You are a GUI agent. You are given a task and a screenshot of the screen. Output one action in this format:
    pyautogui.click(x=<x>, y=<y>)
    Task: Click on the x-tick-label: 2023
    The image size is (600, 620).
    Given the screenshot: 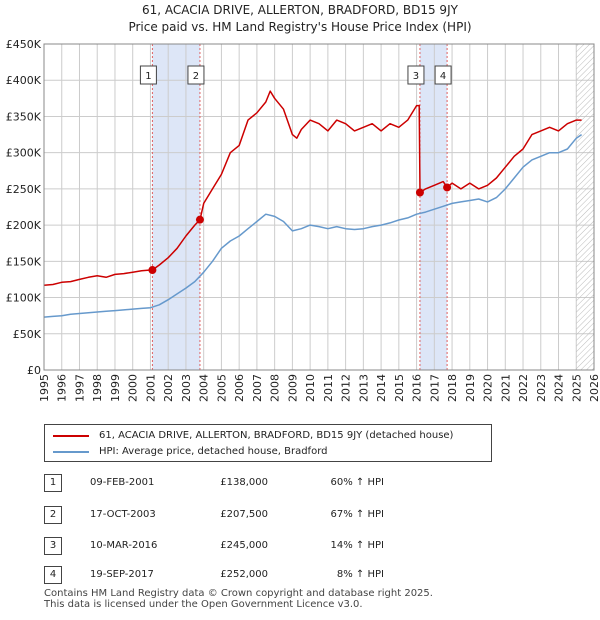 What is the action you would take?
    pyautogui.click(x=541, y=388)
    